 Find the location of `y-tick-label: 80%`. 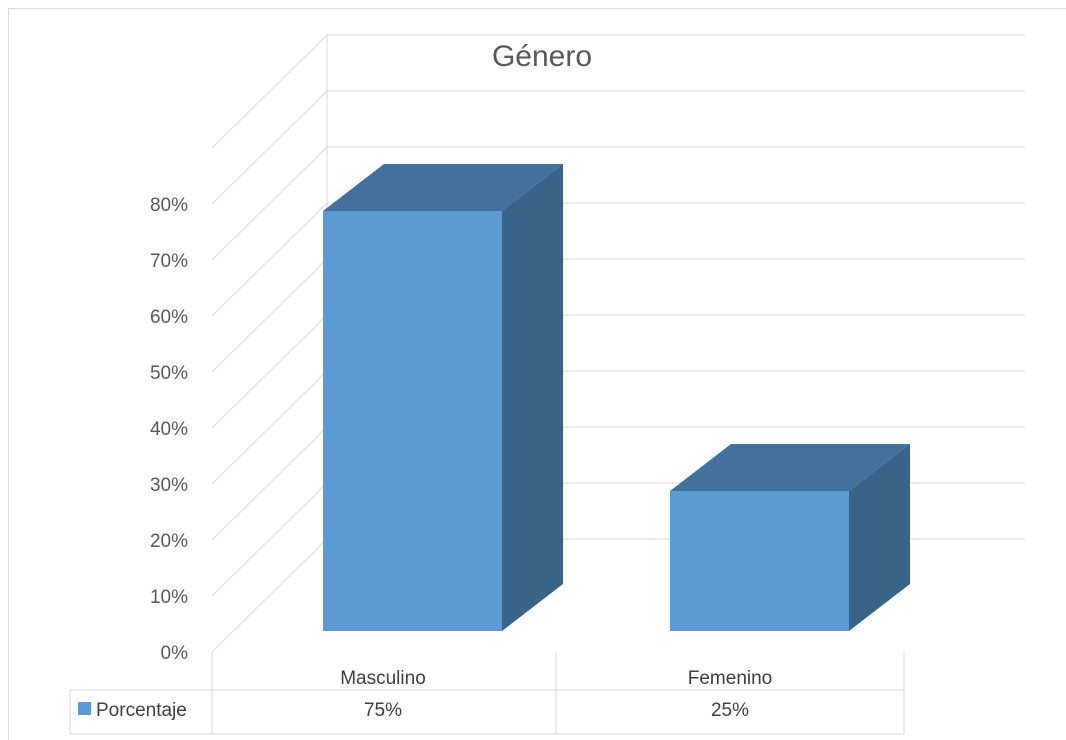

y-tick-label: 80% is located at coordinates (169, 205).